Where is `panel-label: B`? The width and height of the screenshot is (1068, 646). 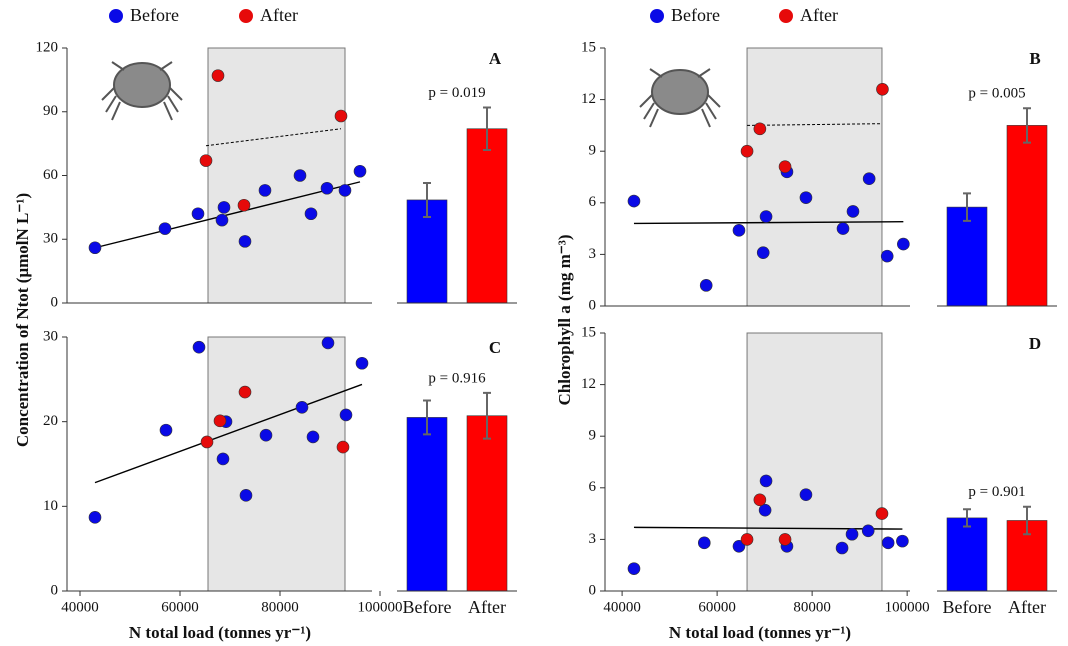
panel-label: B is located at coordinates (1034, 58).